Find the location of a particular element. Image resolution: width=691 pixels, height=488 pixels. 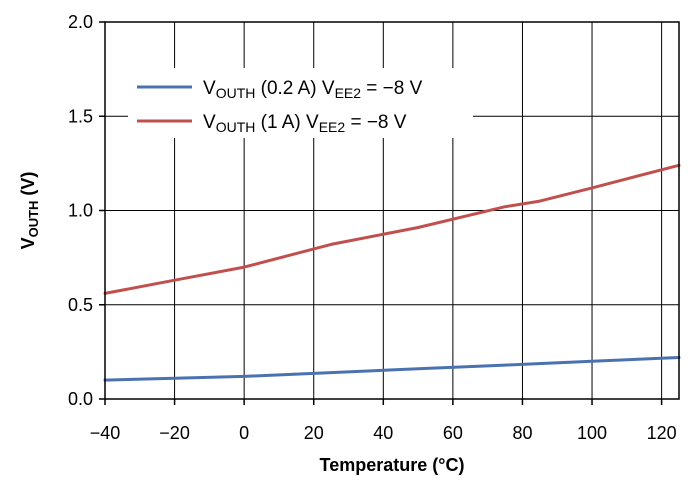

x-tick-label-1: −20 is located at coordinates (174, 433).